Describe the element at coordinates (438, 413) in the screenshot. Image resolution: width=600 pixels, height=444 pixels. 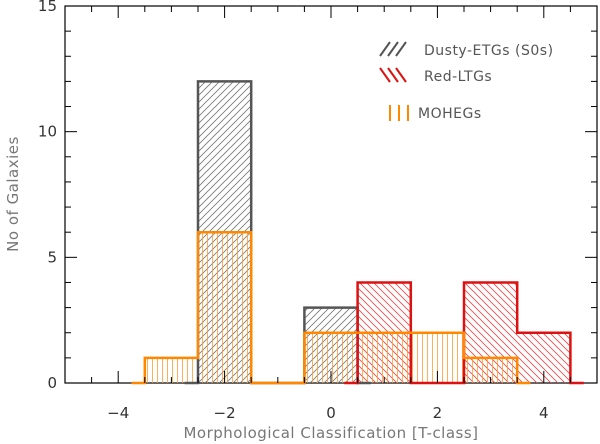
I see `x-tick-label: 2` at that location.